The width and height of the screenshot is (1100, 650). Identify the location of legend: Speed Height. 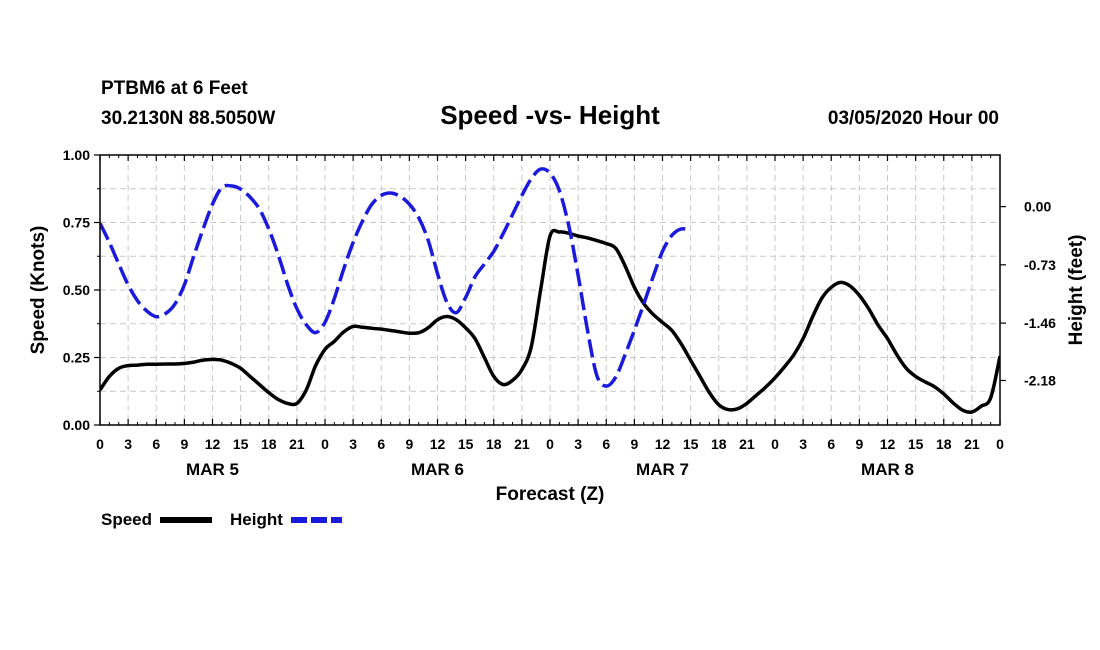
(221, 519).